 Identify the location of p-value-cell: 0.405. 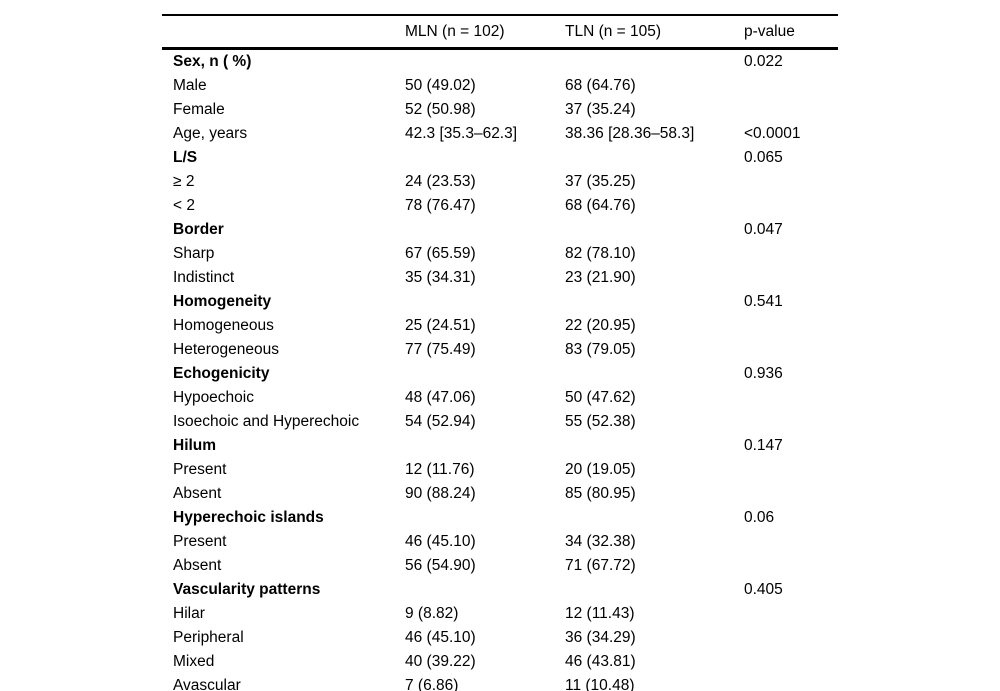
(763, 589).